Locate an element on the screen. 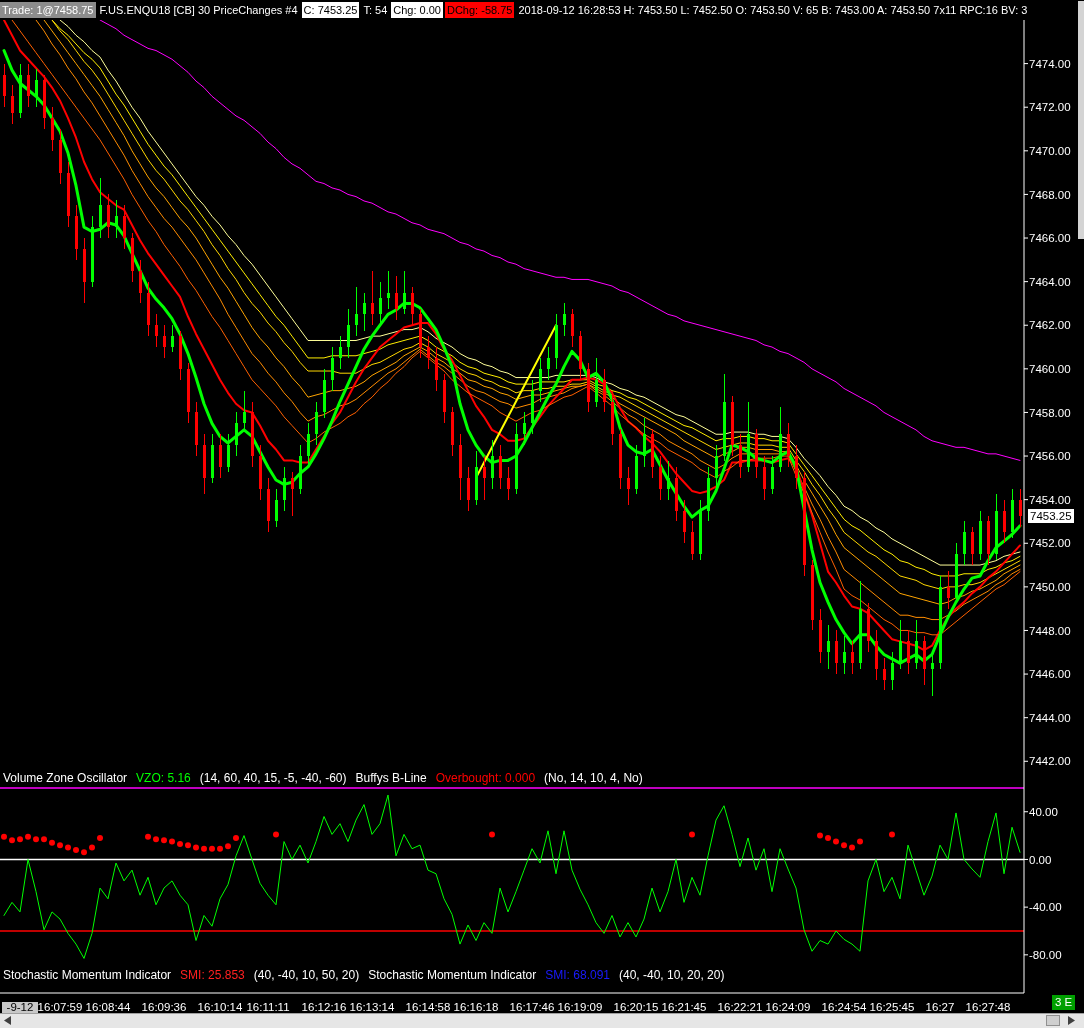  annotation: (No, 14, 10, 4, No) is located at coordinates (593, 778).